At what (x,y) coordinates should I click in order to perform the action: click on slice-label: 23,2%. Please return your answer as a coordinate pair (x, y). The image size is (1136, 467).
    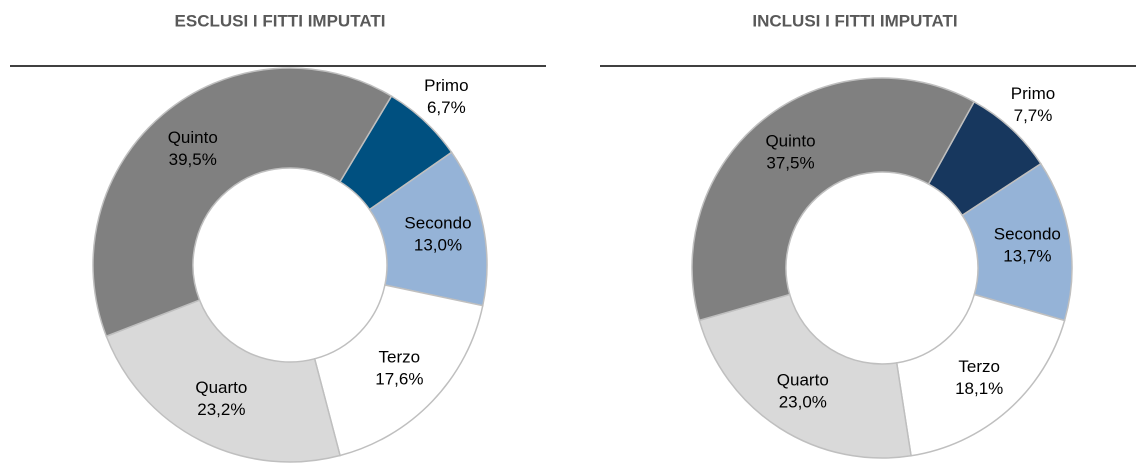
    Looking at the image, I should click on (221, 409).